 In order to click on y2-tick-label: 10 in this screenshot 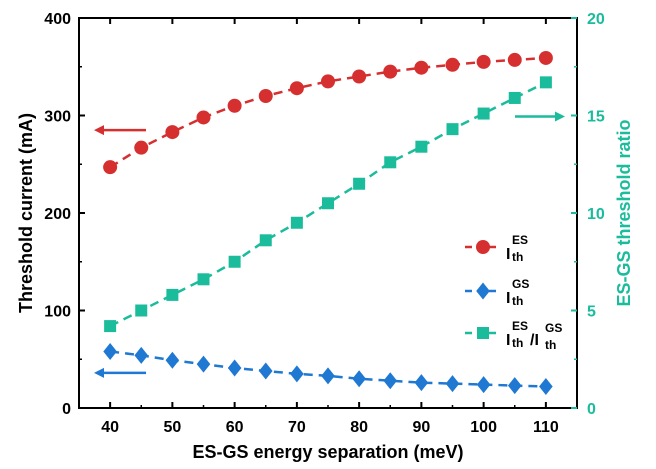, I will do `click(596, 214)`.